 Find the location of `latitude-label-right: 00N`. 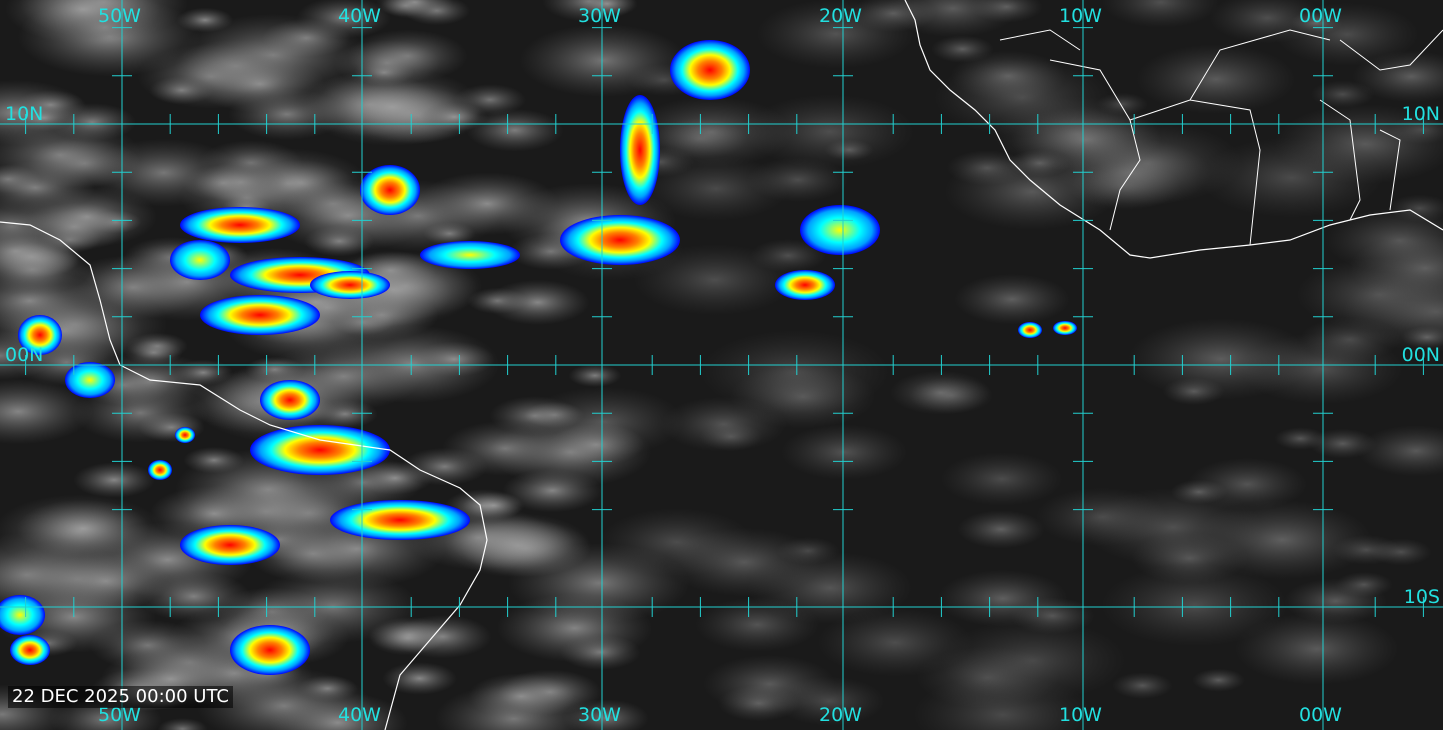

latitude-label-right: 00N is located at coordinates (1420, 355).